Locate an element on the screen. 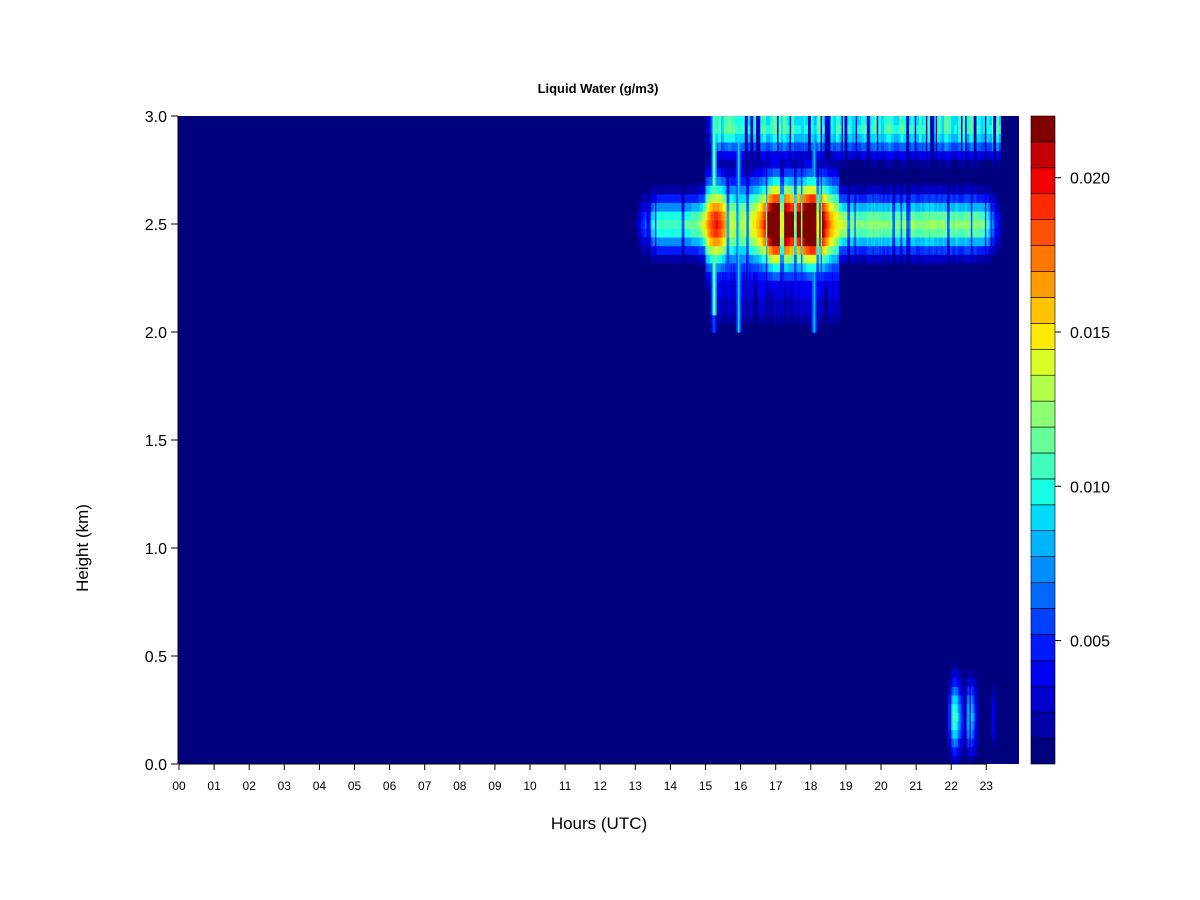 The width and height of the screenshot is (1200, 900). colorbar-tick-label: 0.010 is located at coordinates (1090, 487).